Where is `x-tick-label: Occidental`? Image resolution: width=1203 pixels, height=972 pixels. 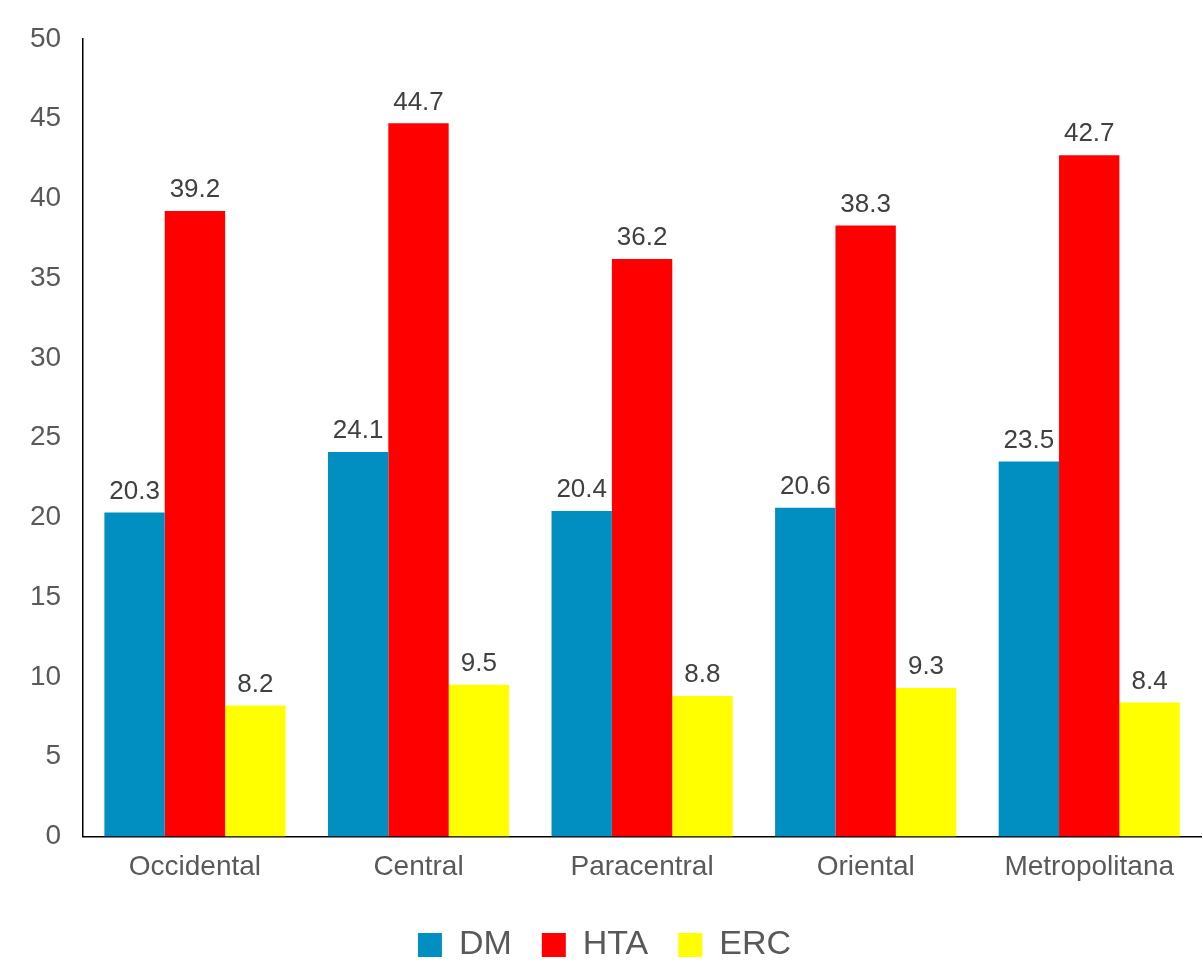
x-tick-label: Occidental is located at coordinates (195, 865).